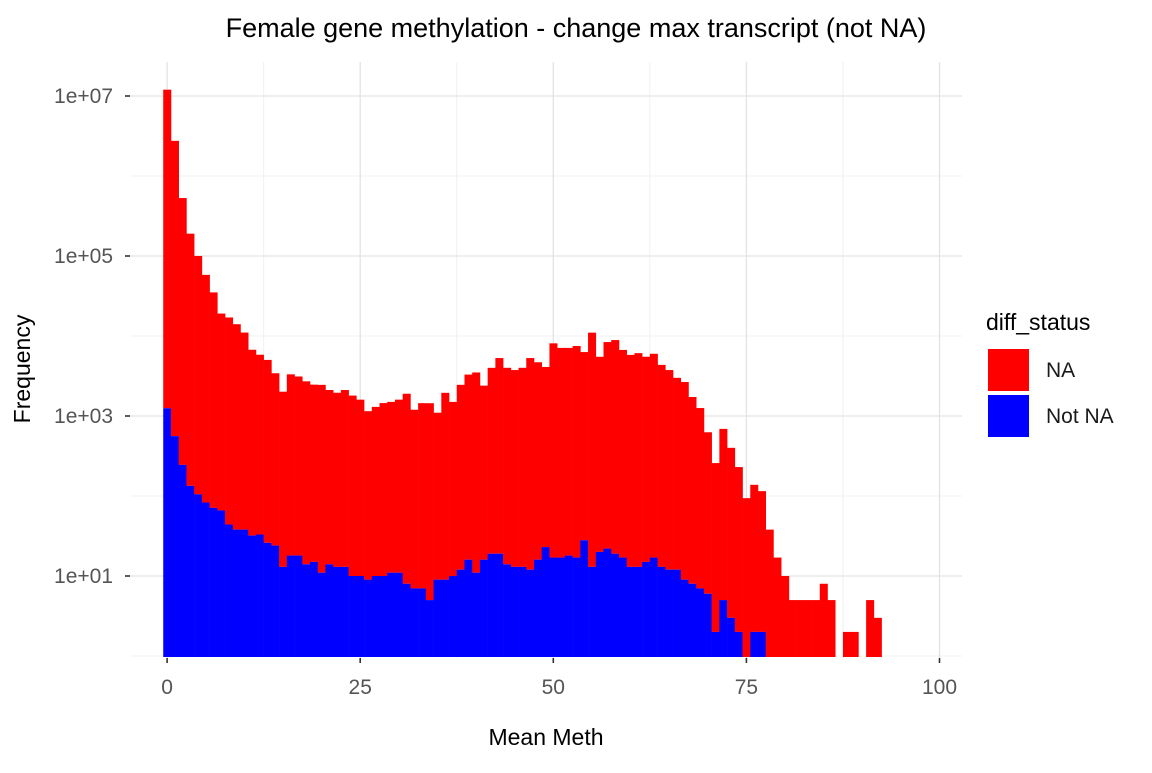 The image size is (1152, 773). Describe the element at coordinates (167, 687) in the screenshot. I see `x-tick-label: 0` at that location.